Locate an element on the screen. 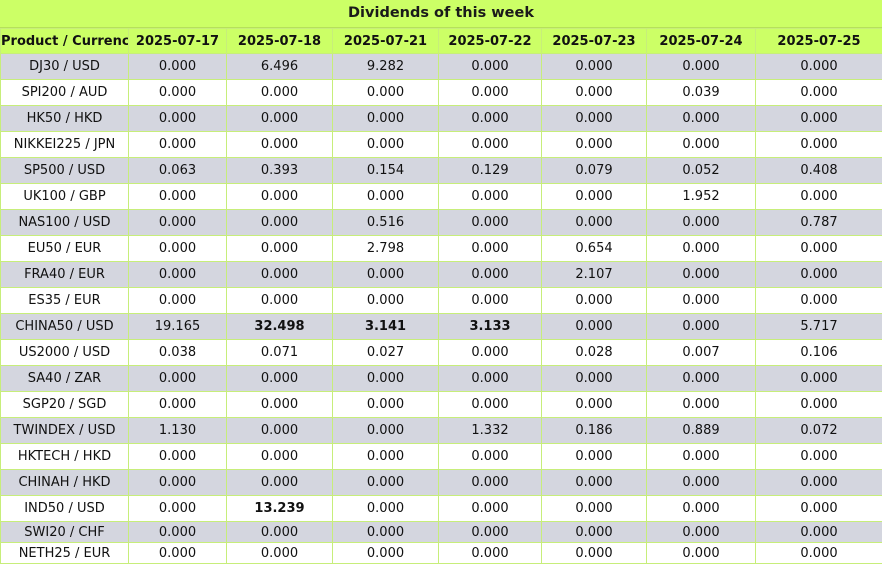 The image size is (882, 564). dividend-cell: 0.038 is located at coordinates (178, 353).